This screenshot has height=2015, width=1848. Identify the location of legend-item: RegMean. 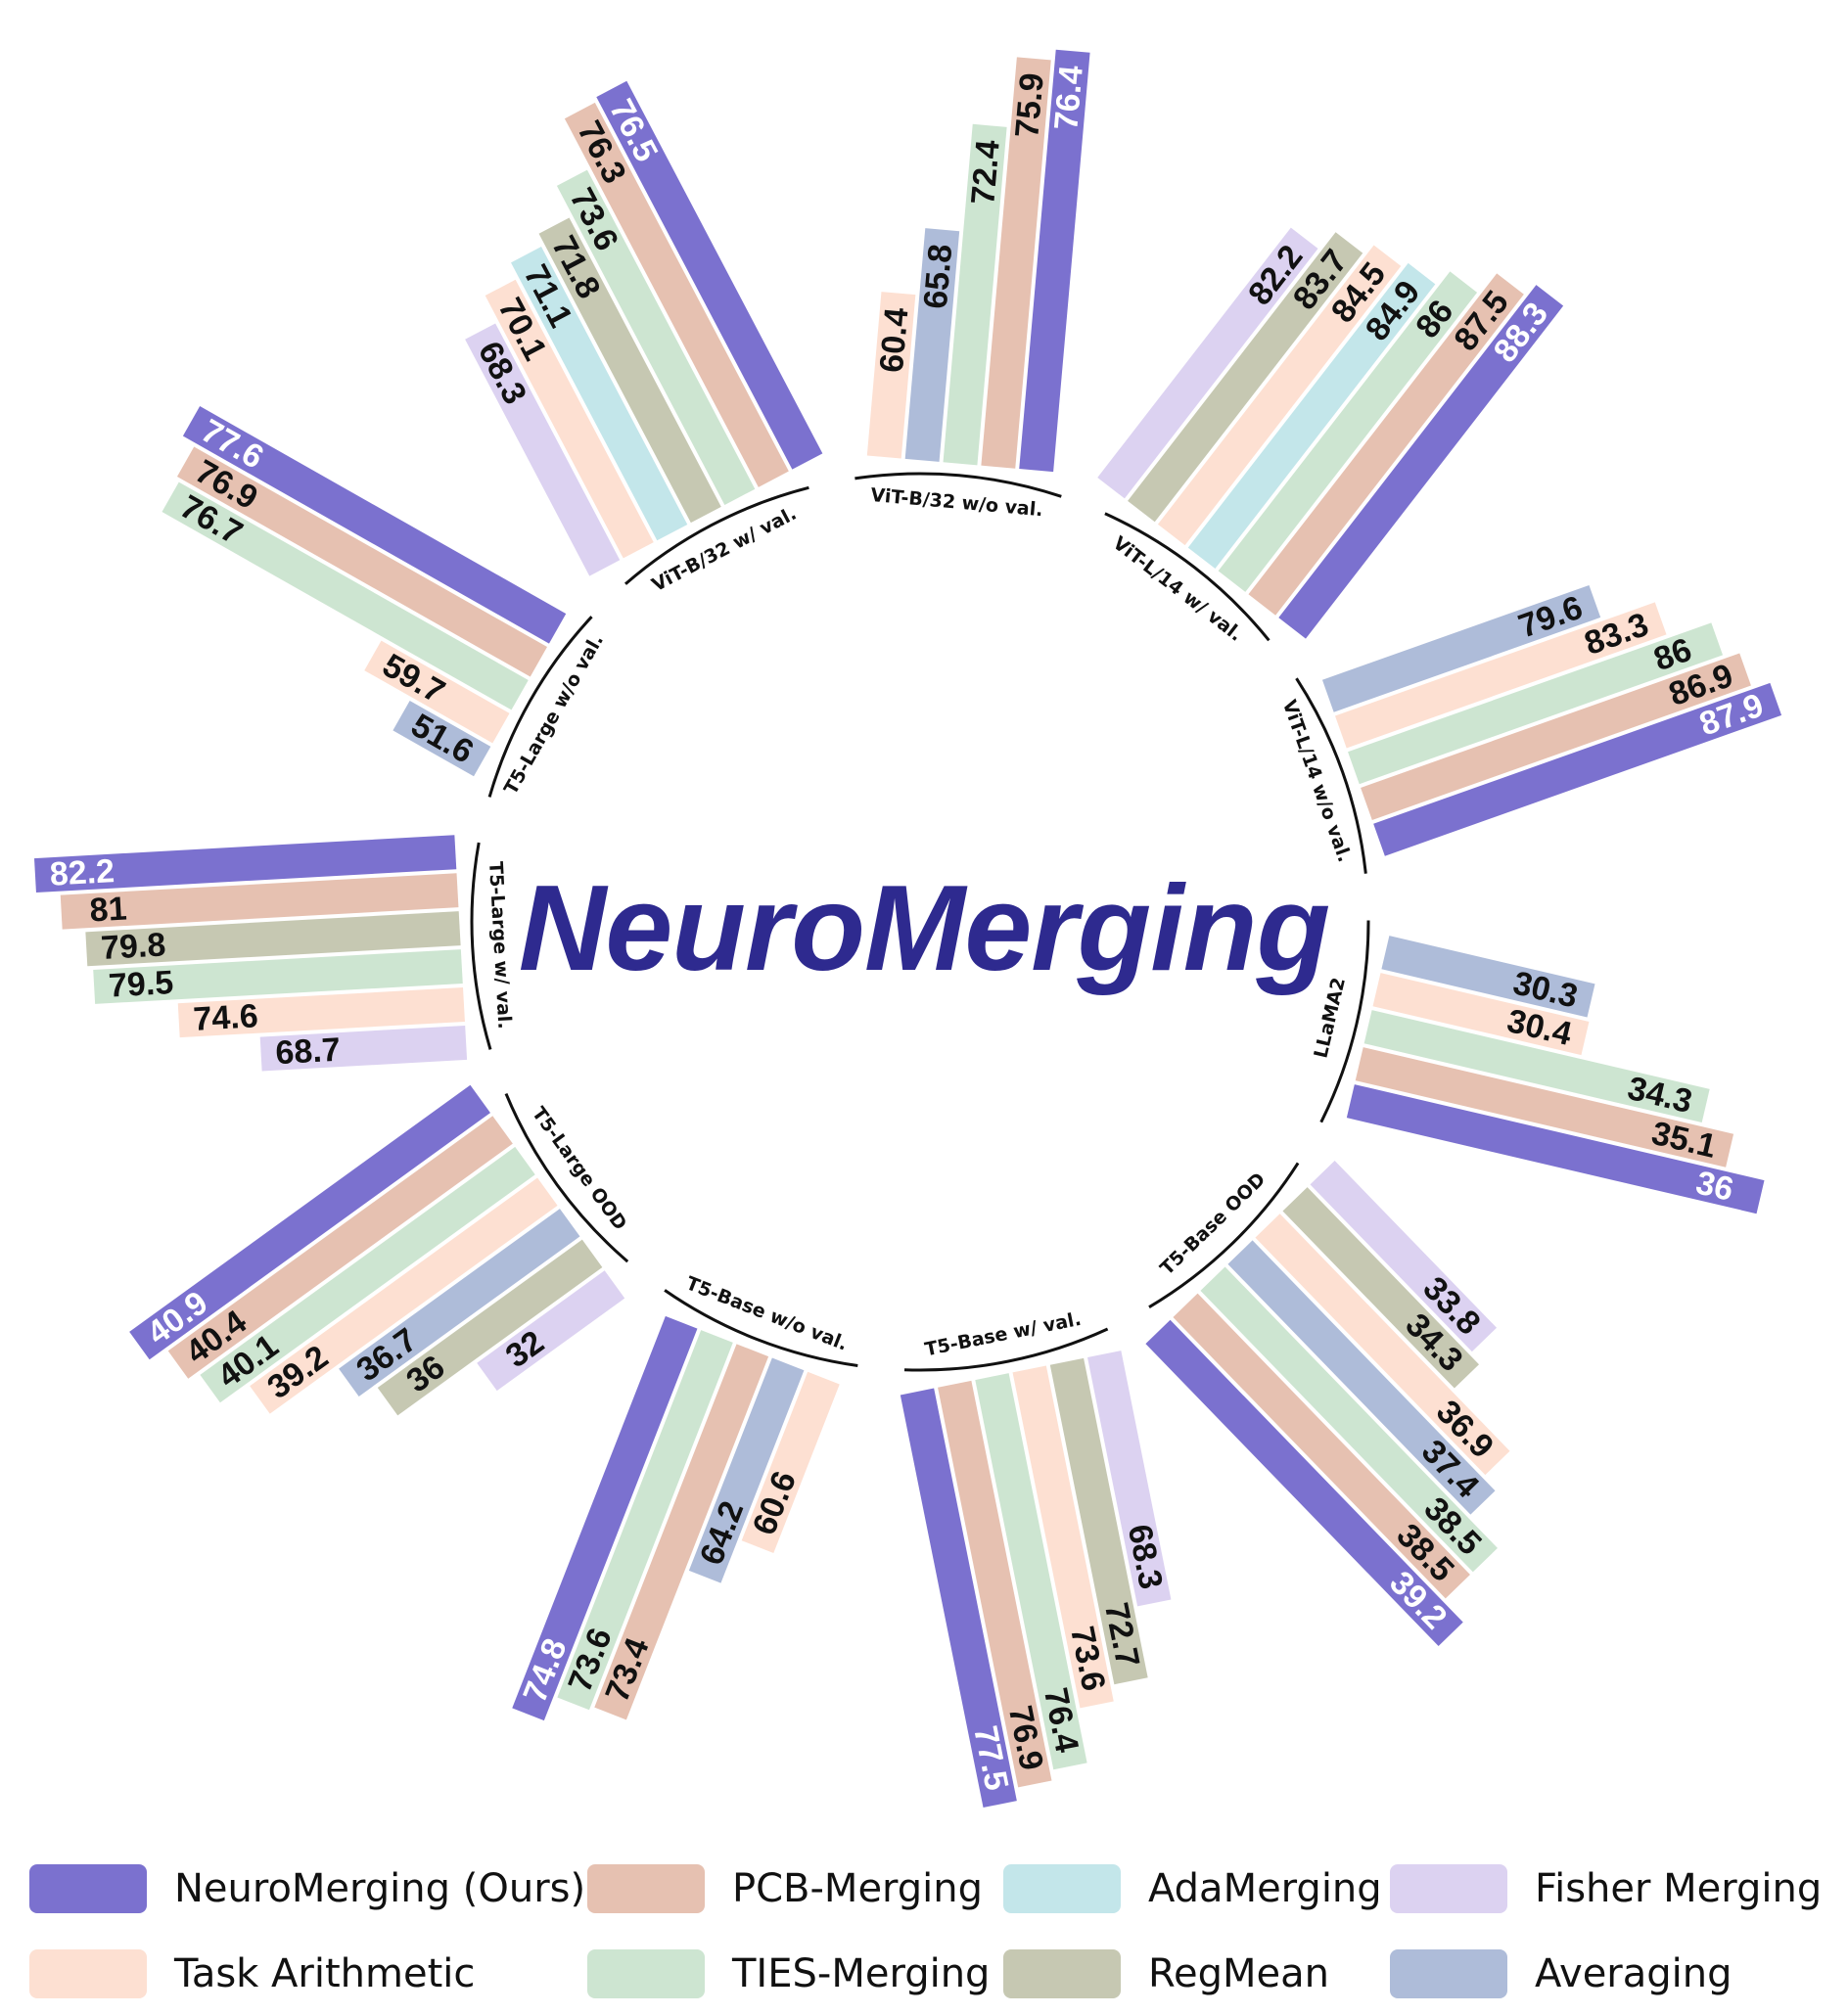
(1166, 1974).